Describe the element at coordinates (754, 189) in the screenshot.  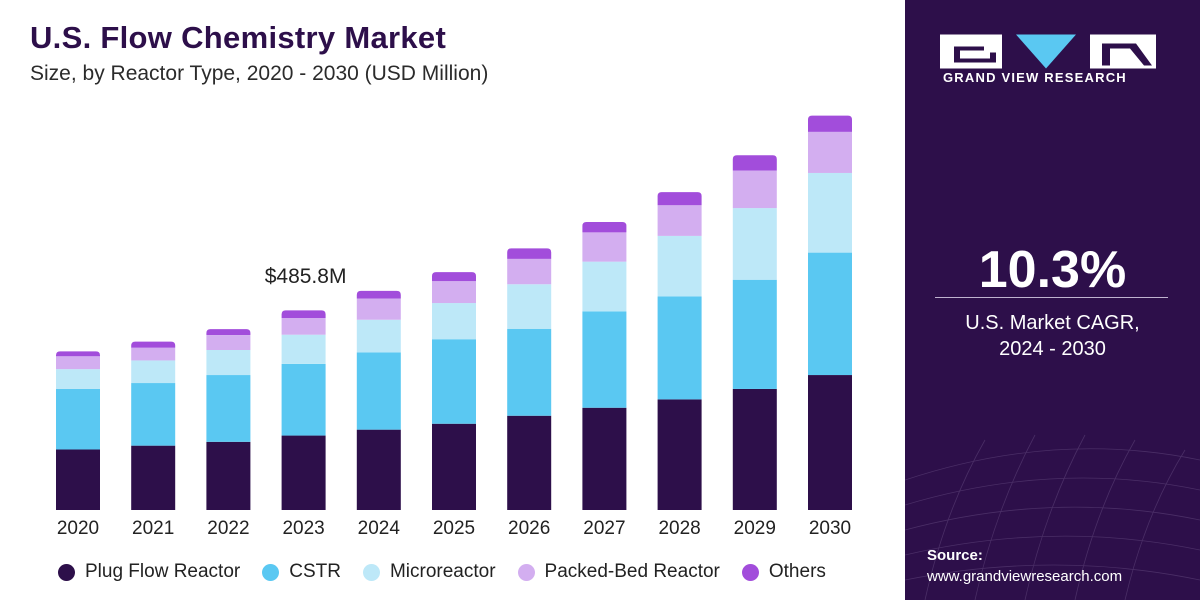
I see `bar-segment-packed-bed-reactor-2029` at that location.